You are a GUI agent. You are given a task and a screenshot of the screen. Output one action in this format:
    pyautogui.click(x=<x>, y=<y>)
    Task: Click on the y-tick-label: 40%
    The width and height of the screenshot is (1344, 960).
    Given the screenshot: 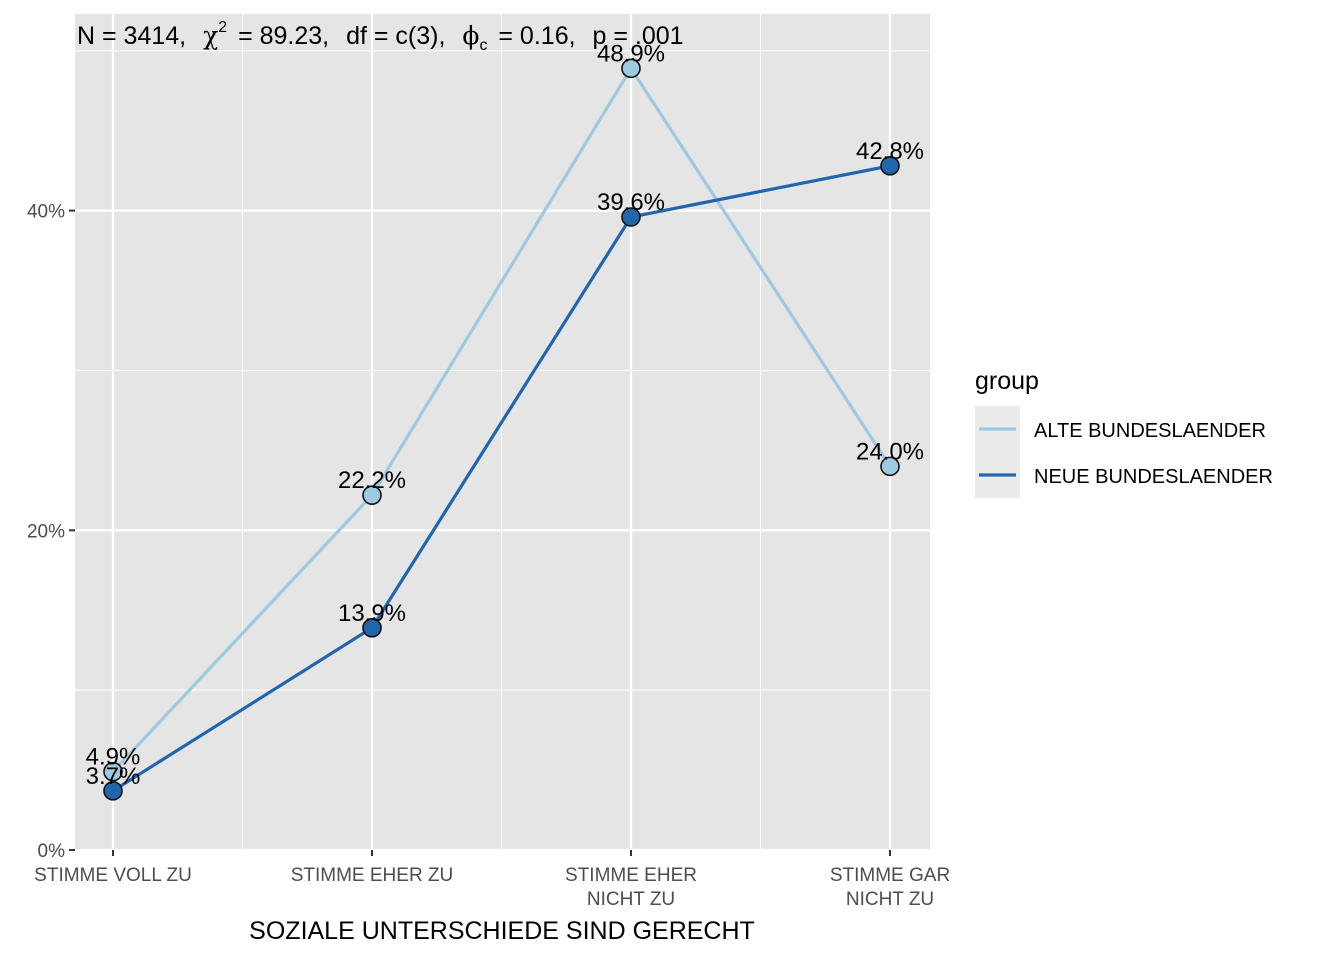 What is the action you would take?
    pyautogui.click(x=46, y=212)
    